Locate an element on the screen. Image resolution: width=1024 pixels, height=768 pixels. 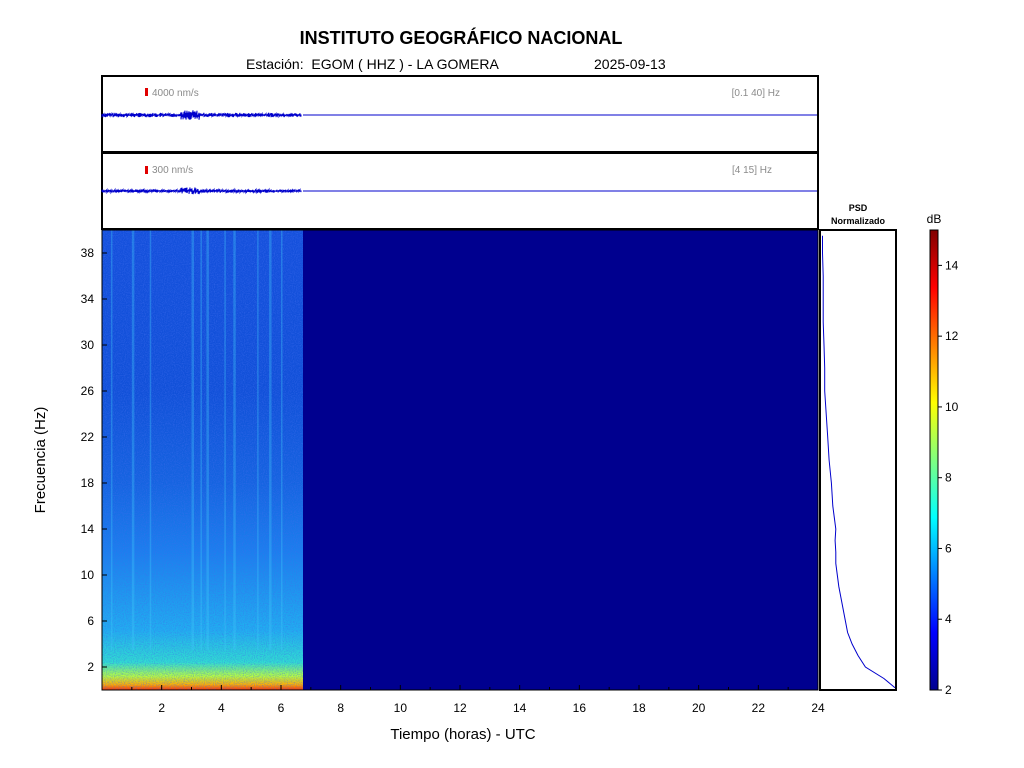
colorbar-tick-label: 10 is located at coordinates (952, 407).